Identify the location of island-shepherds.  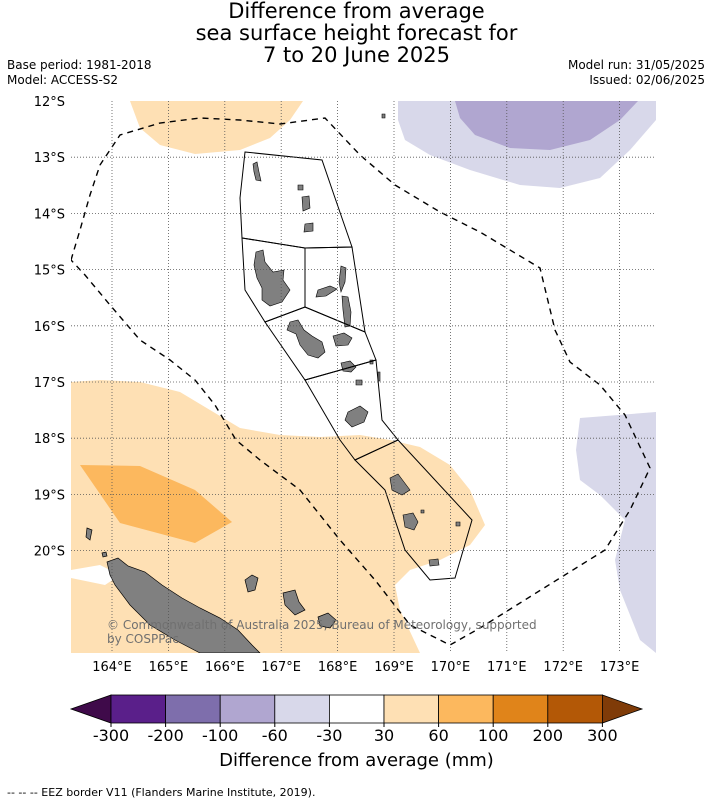
(359, 382).